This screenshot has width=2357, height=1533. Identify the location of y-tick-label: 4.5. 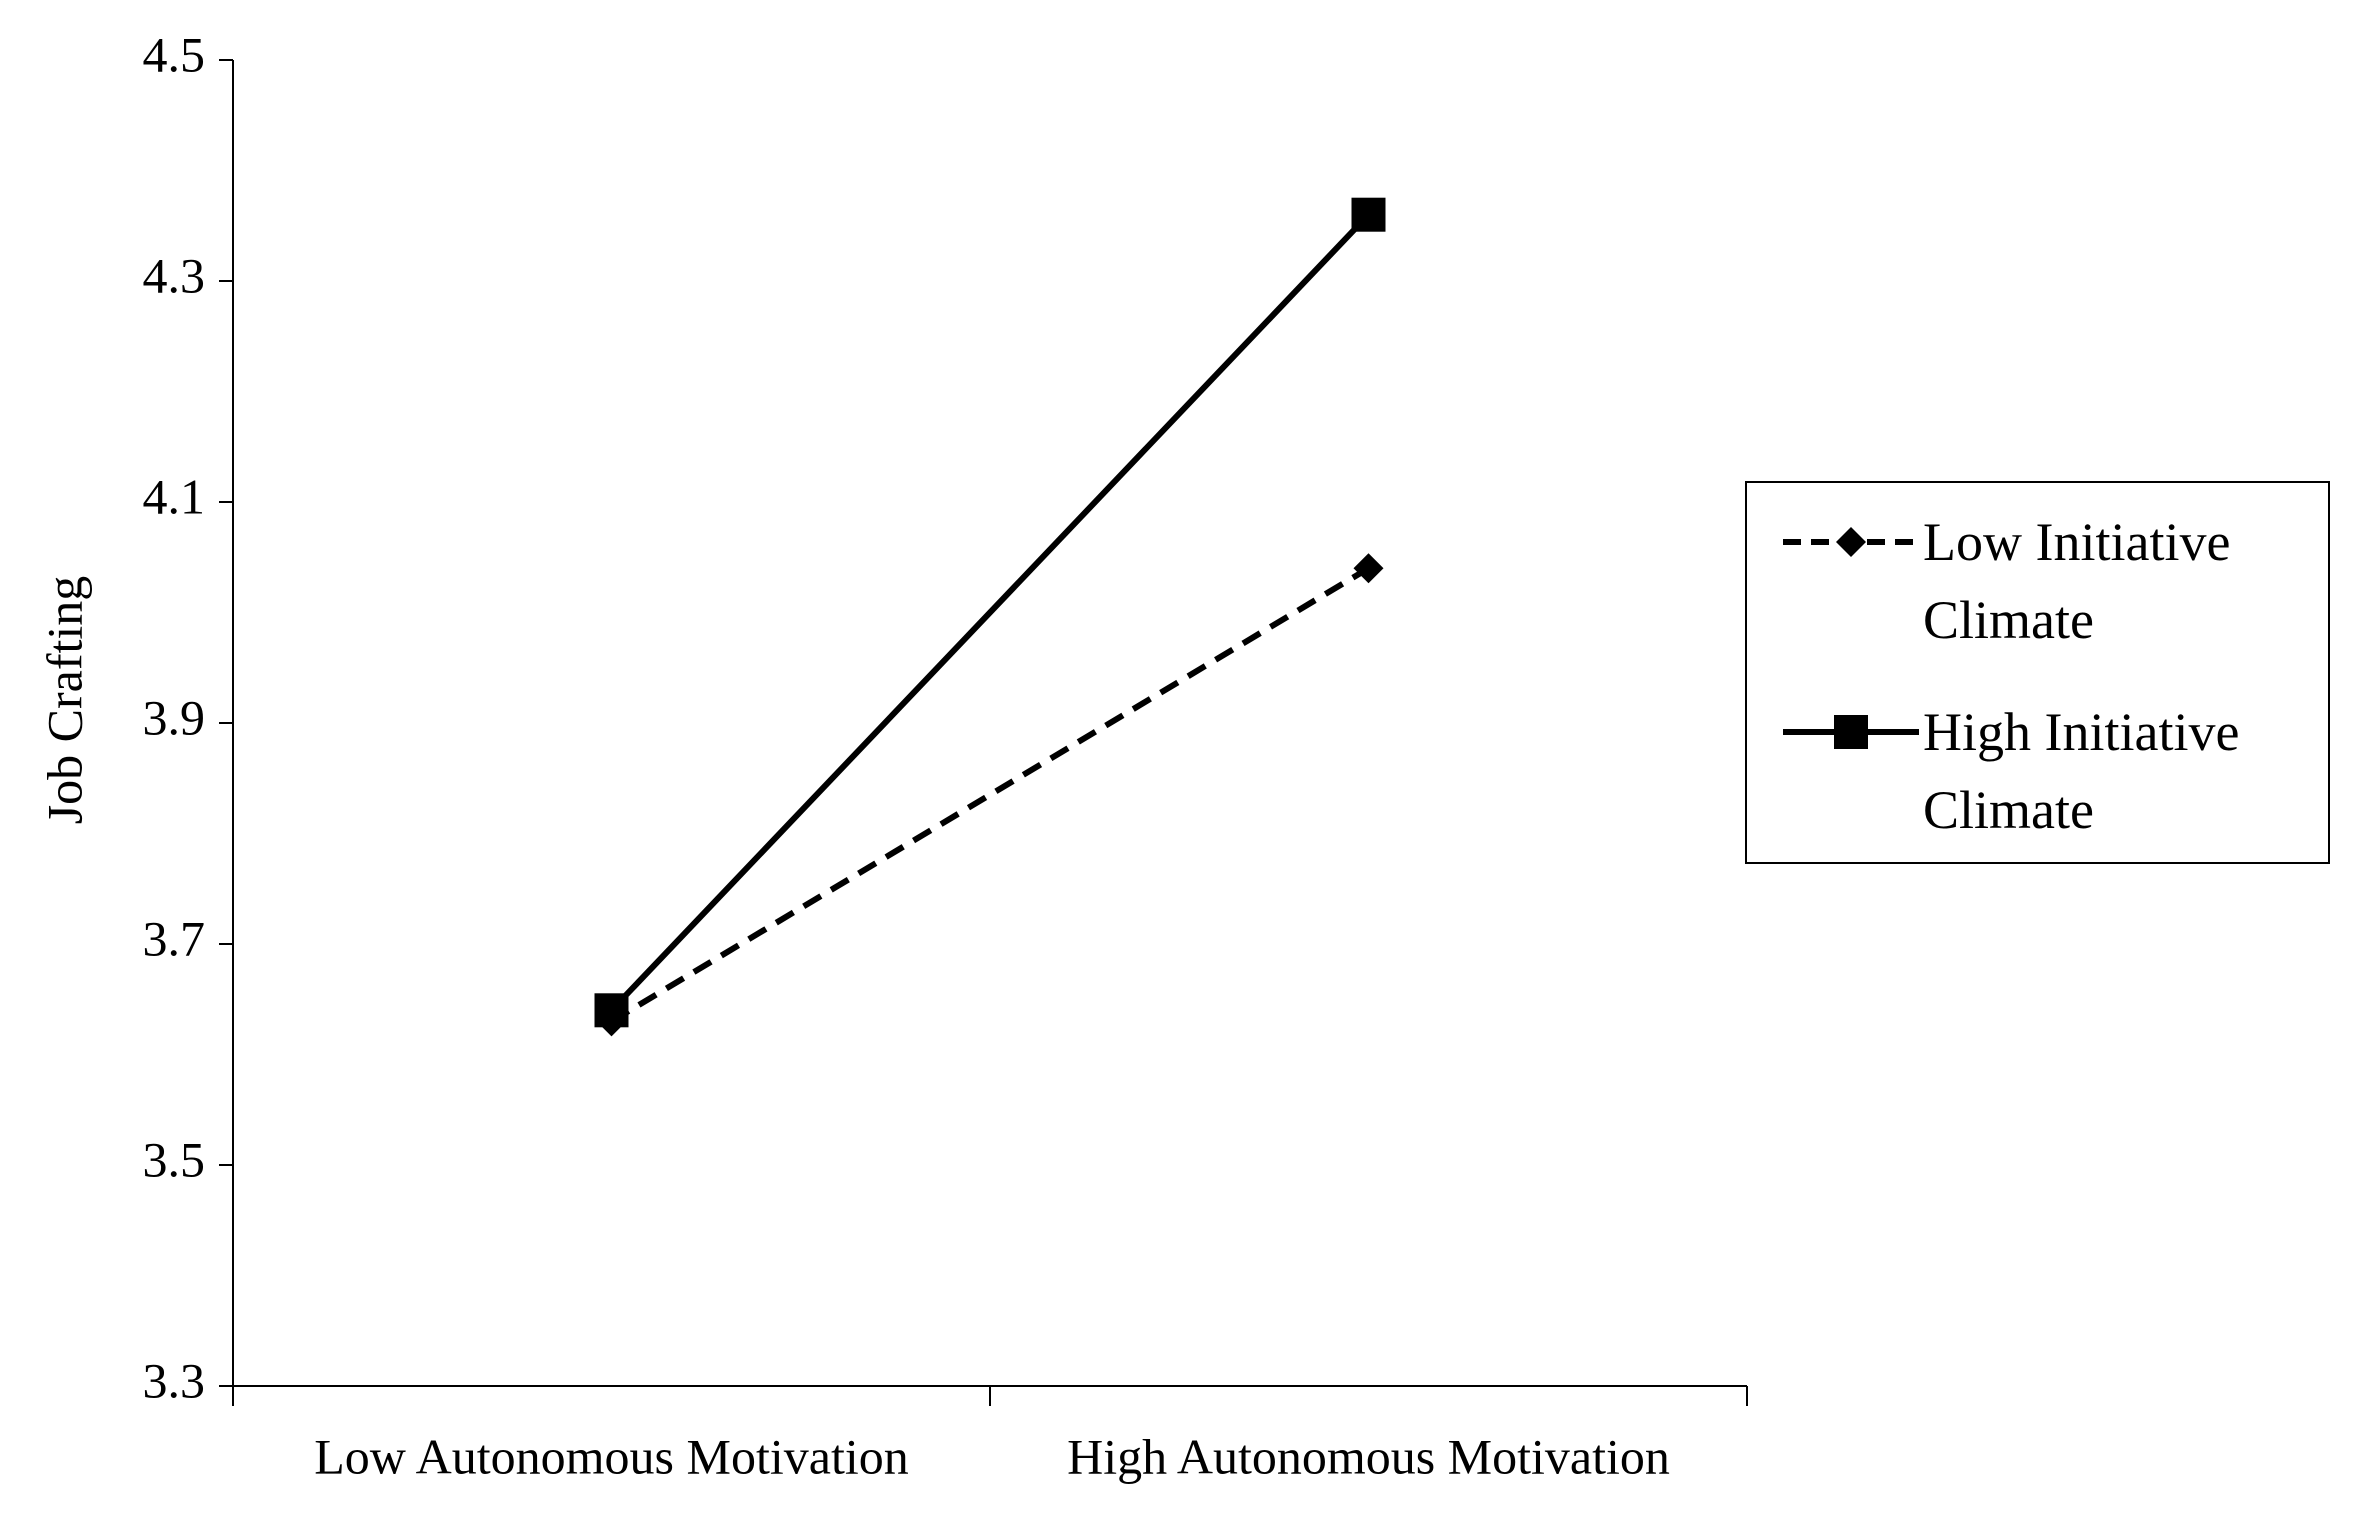
(174, 54).